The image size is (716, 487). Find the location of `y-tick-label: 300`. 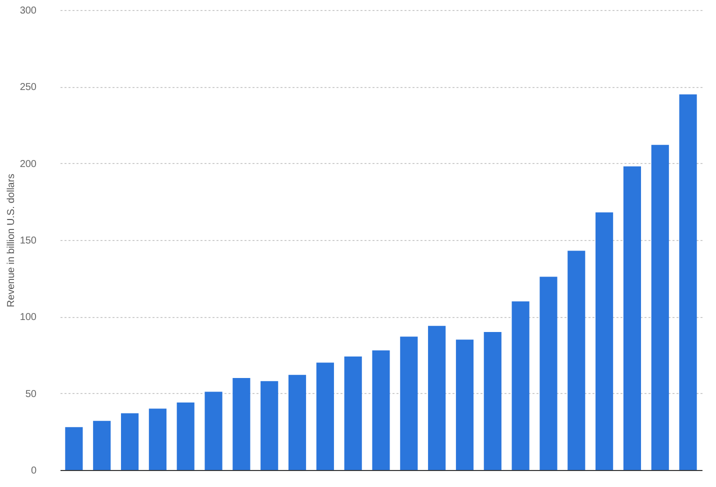

y-tick-label: 300 is located at coordinates (28, 11).